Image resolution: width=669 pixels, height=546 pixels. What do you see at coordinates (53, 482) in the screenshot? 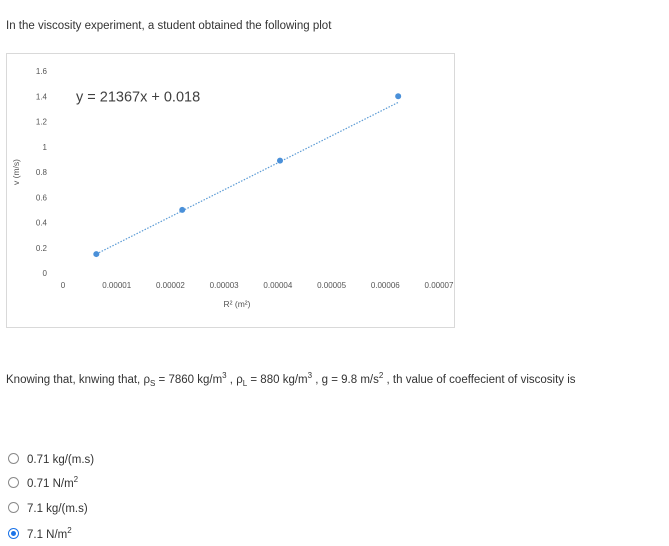
I see `option-label: 0.71 N/m2` at bounding box center [53, 482].